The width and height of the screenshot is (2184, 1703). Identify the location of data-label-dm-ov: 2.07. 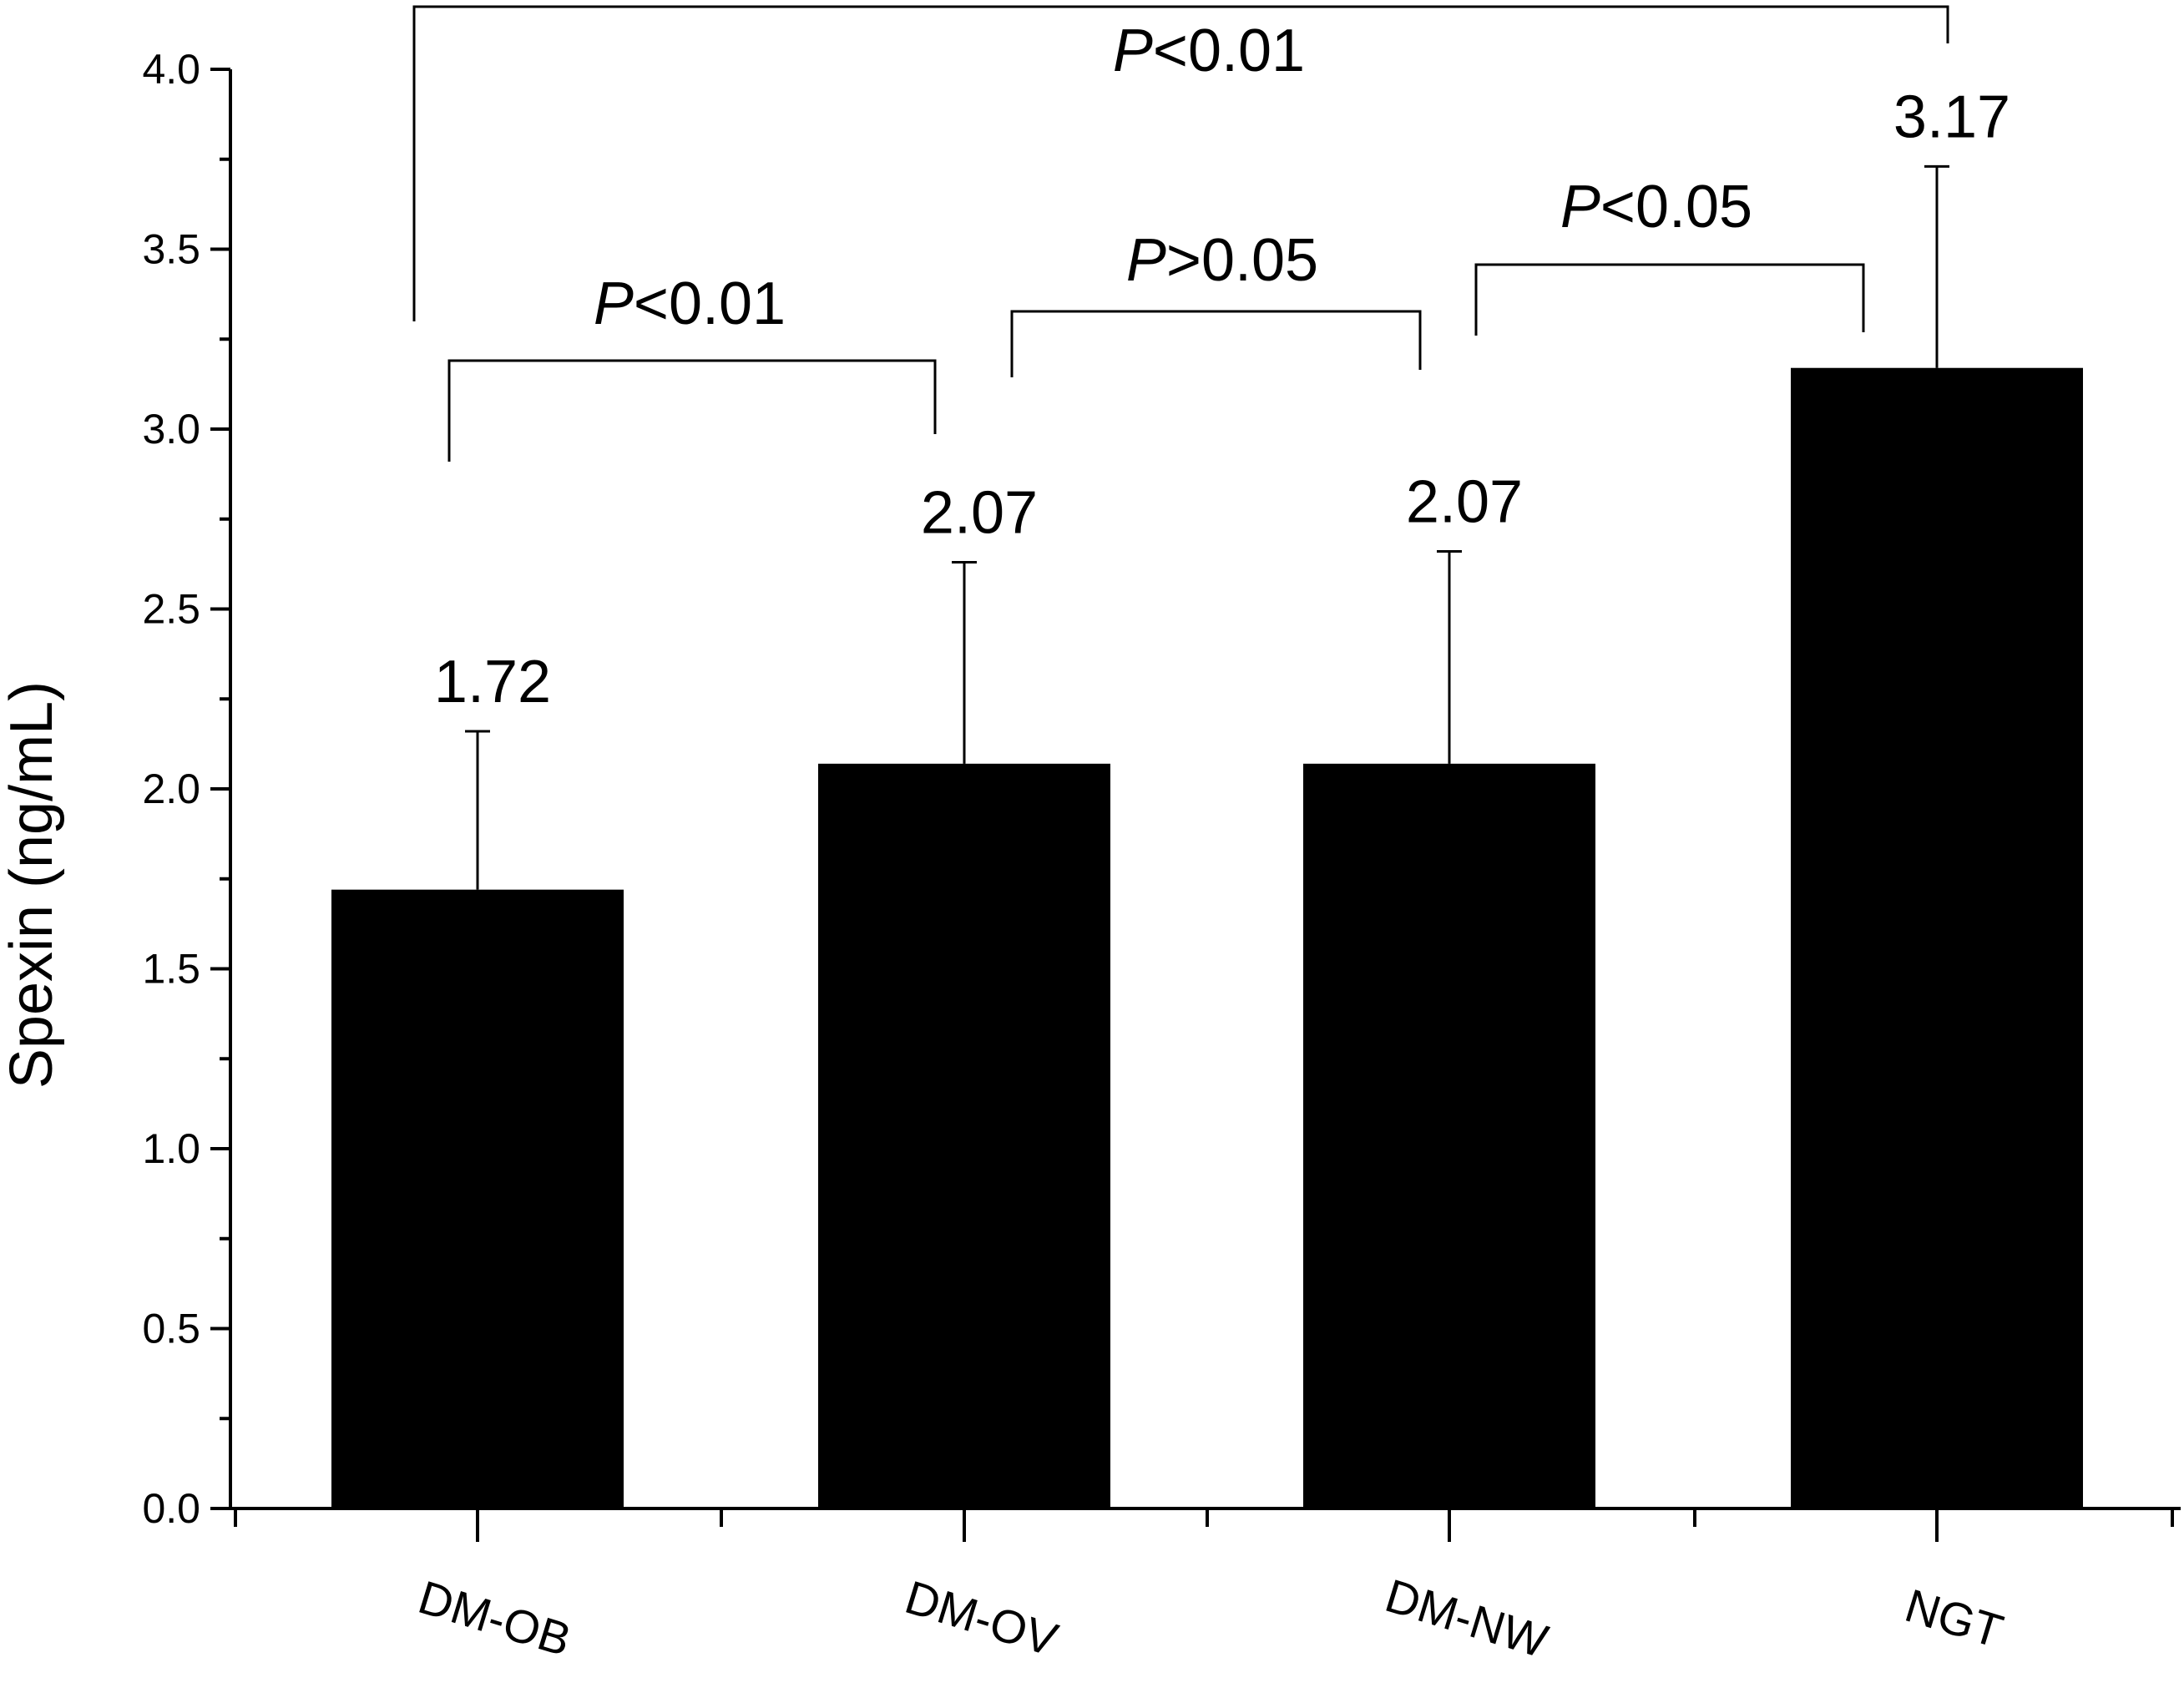
(979, 512).